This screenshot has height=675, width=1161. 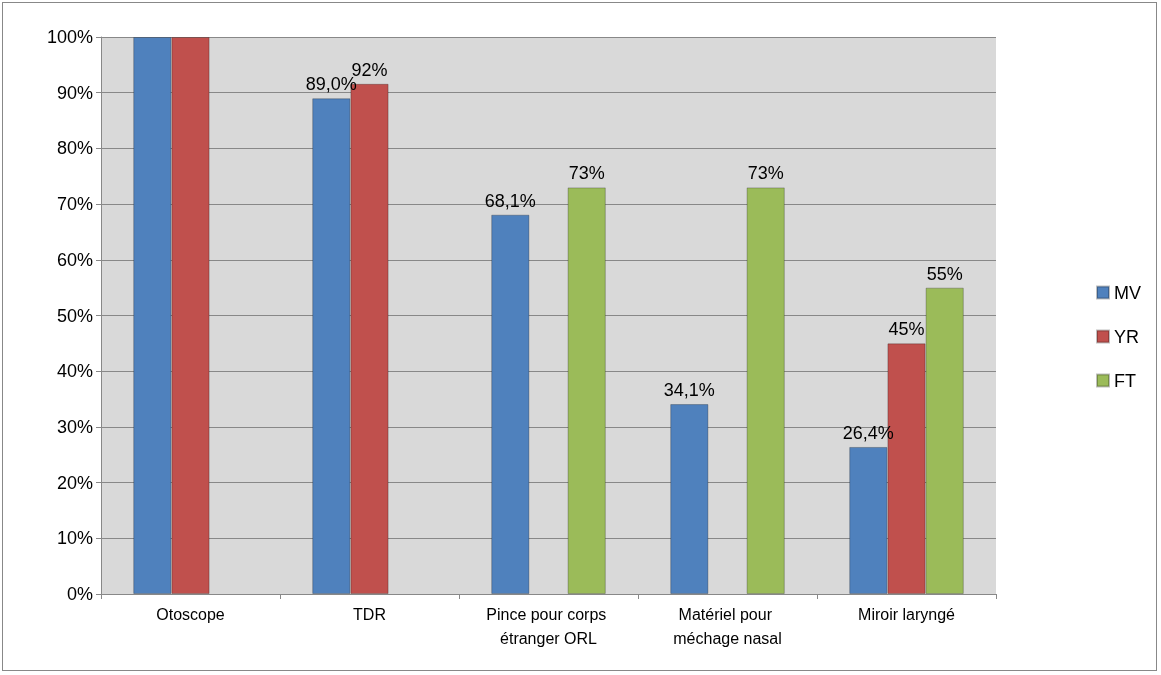 I want to click on x-tick-label: TDR, so click(x=369, y=614).